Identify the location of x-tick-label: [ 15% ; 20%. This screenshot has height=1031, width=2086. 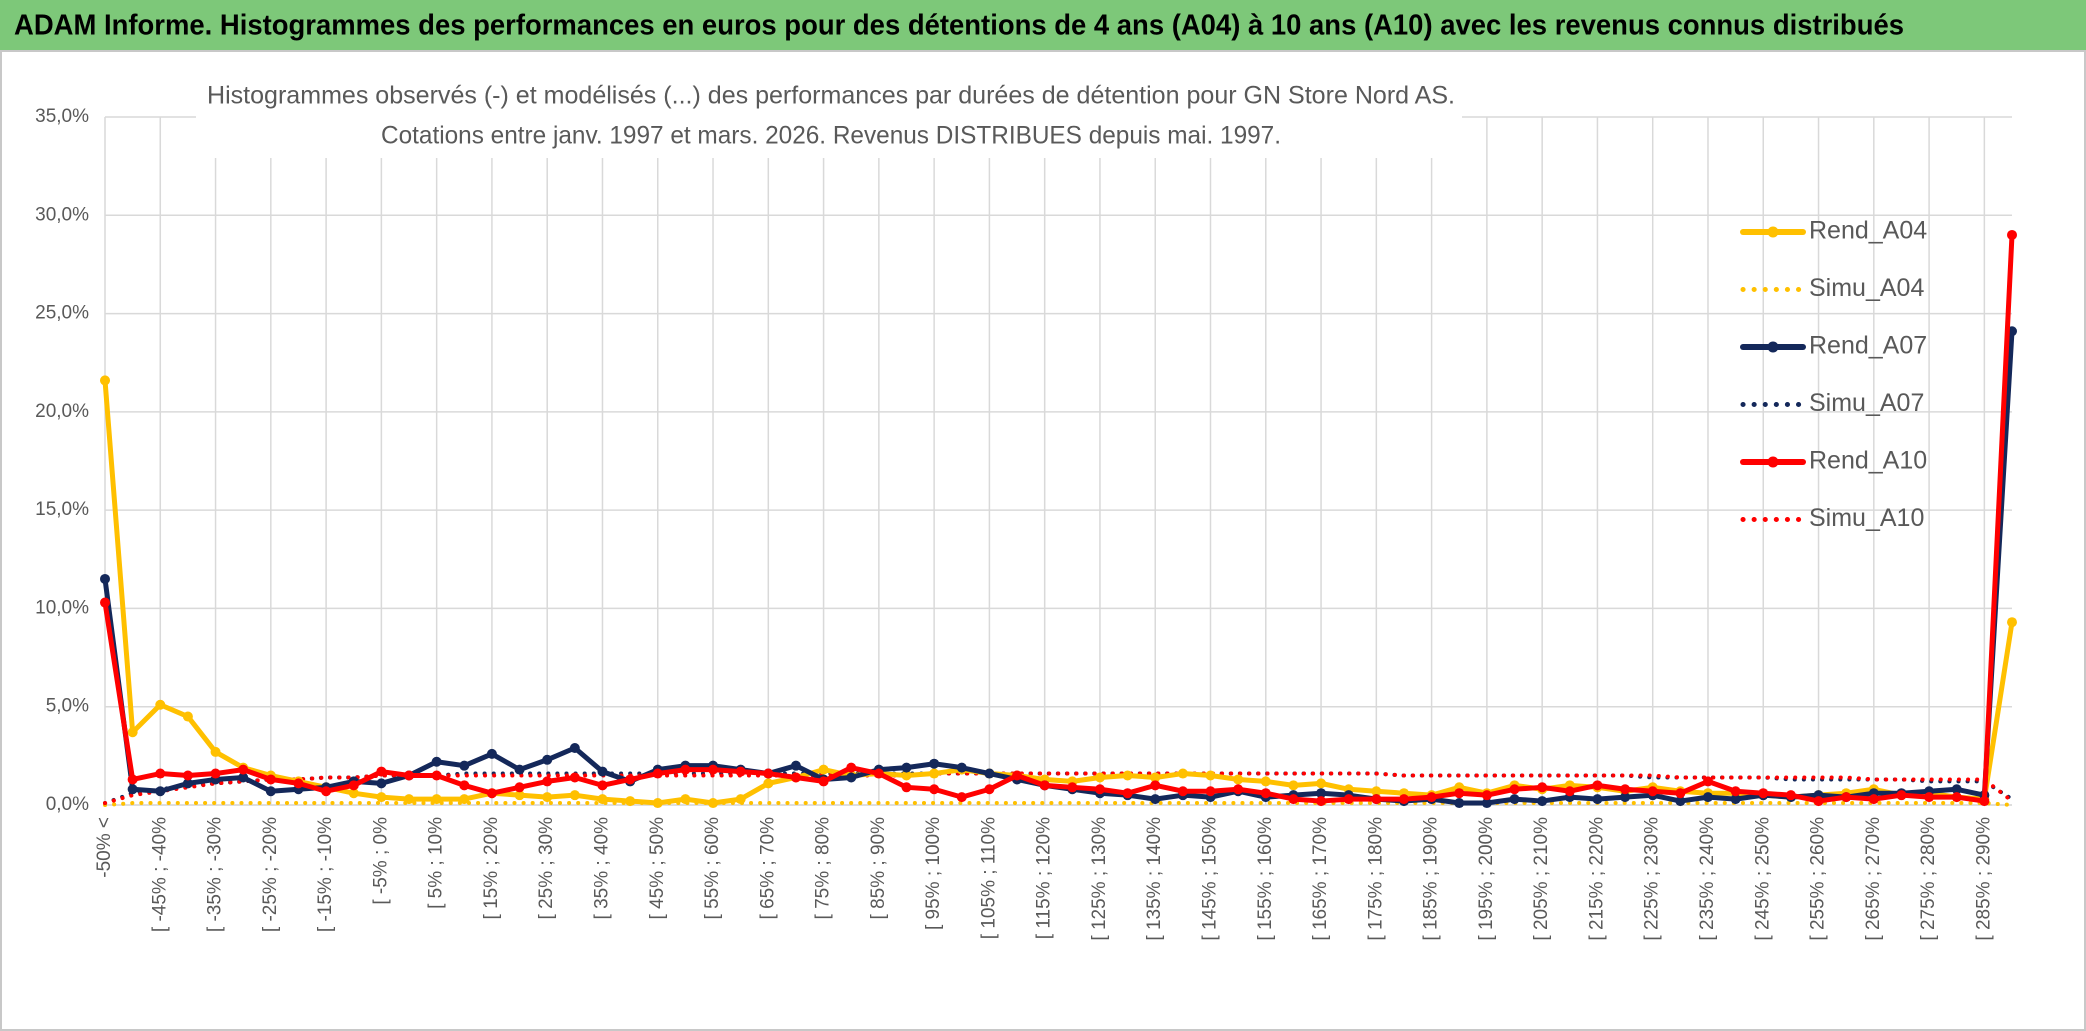
(491, 868).